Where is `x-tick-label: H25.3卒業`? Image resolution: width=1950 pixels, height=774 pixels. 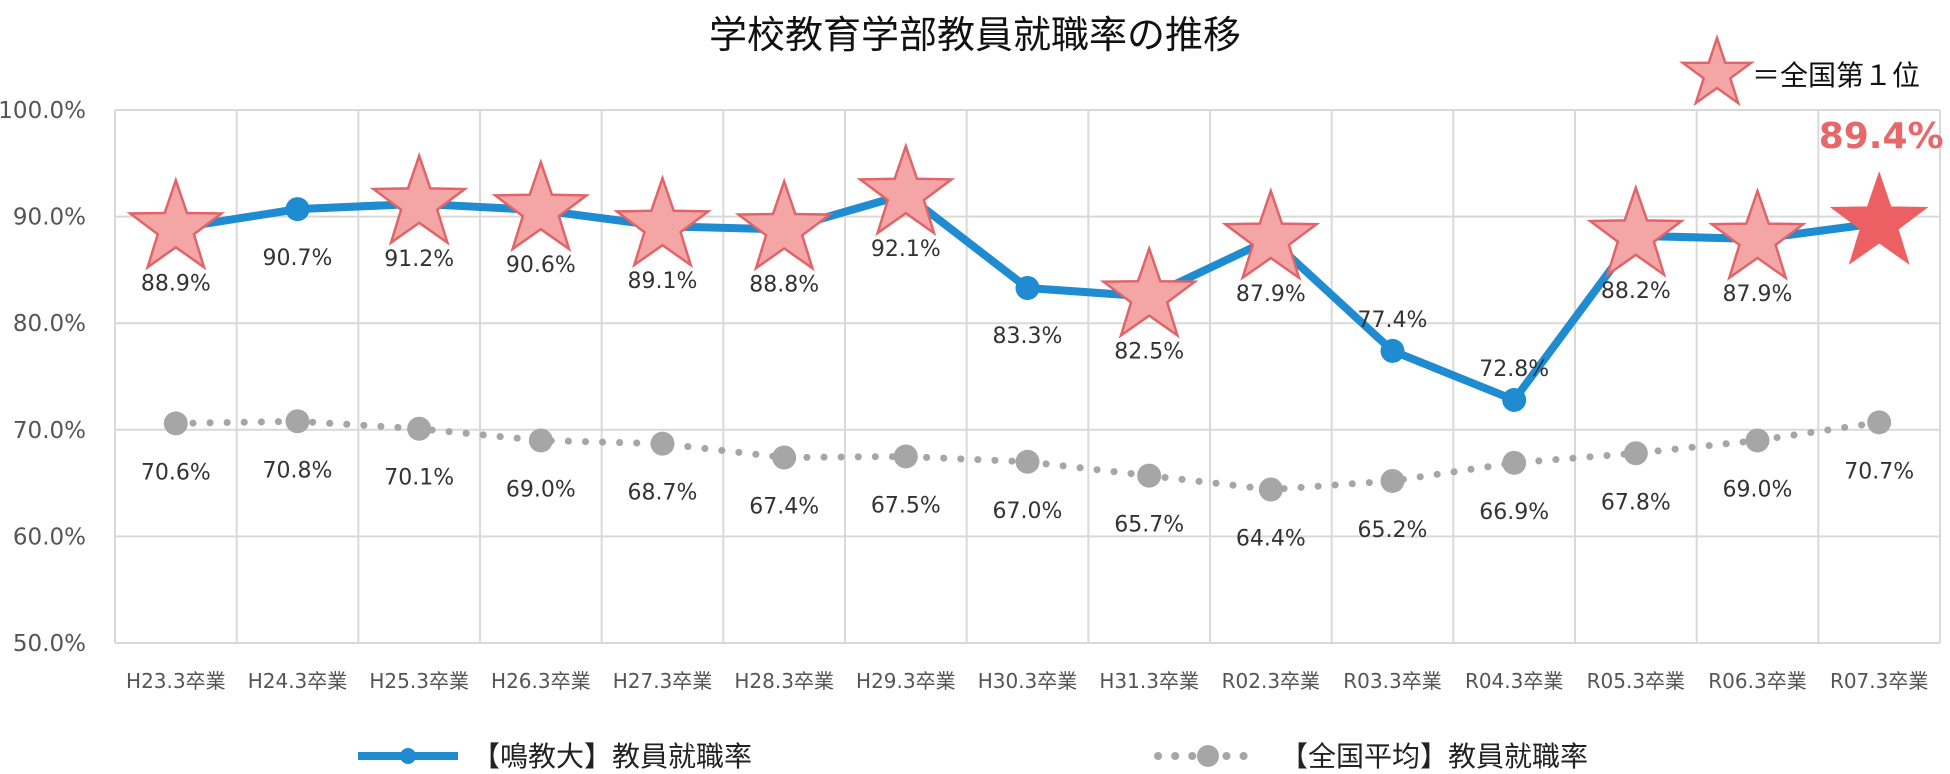
x-tick-label: H25.3卒業 is located at coordinates (419, 681).